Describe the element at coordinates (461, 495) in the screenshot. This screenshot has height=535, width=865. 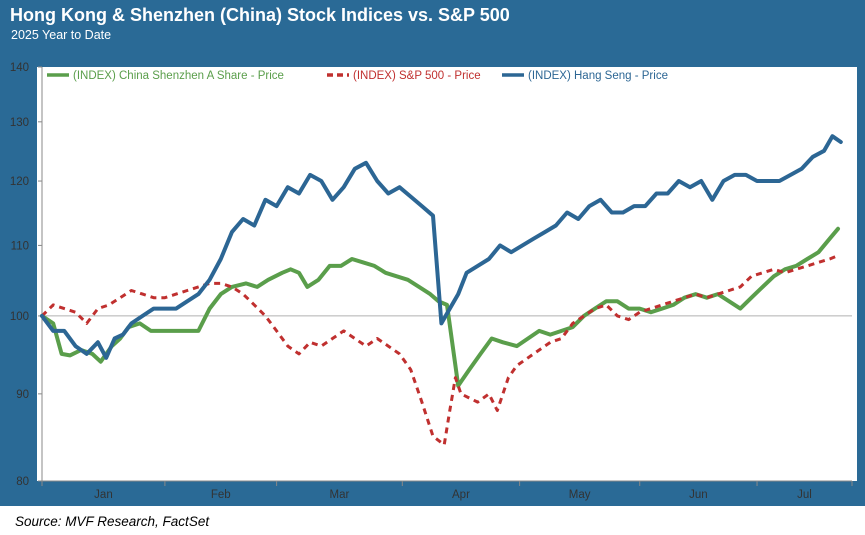
I see `x-tick-label: Apr` at that location.